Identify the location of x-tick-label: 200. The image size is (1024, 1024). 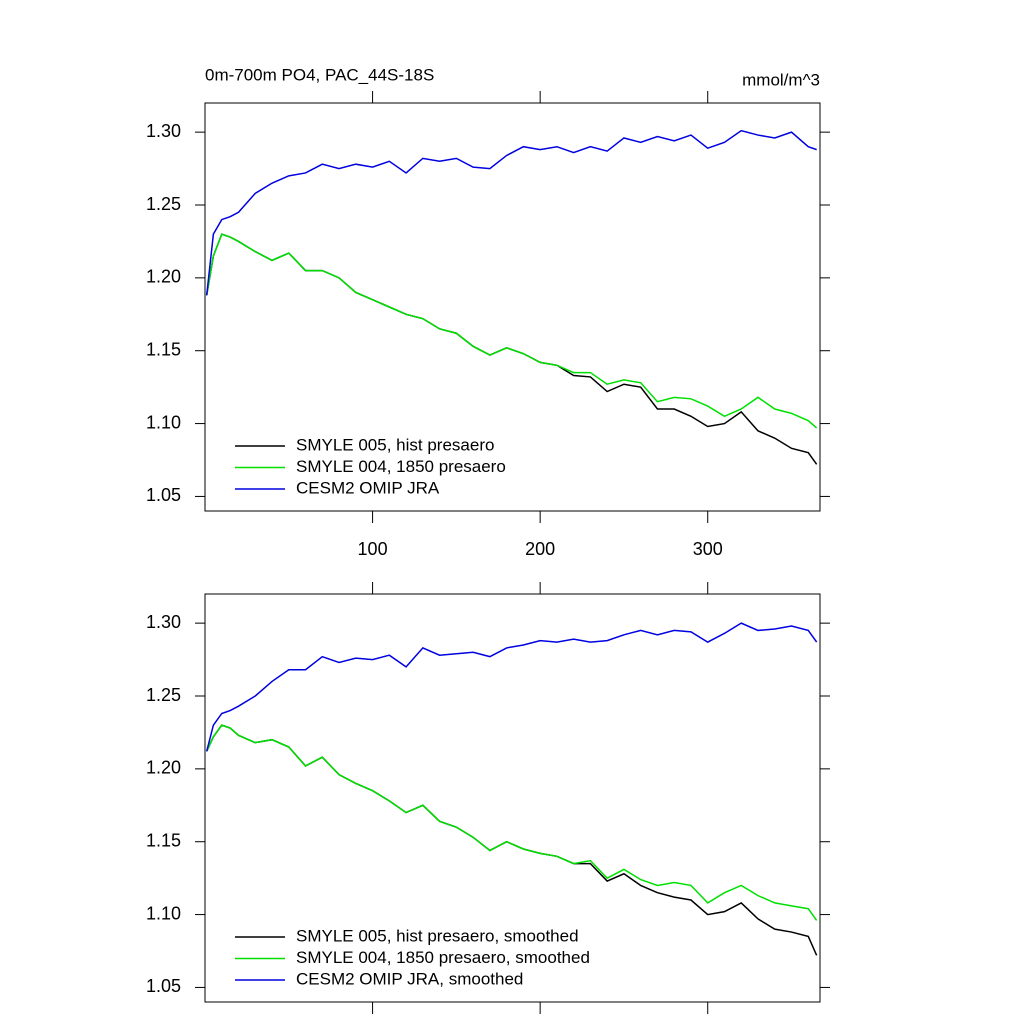
(540, 549).